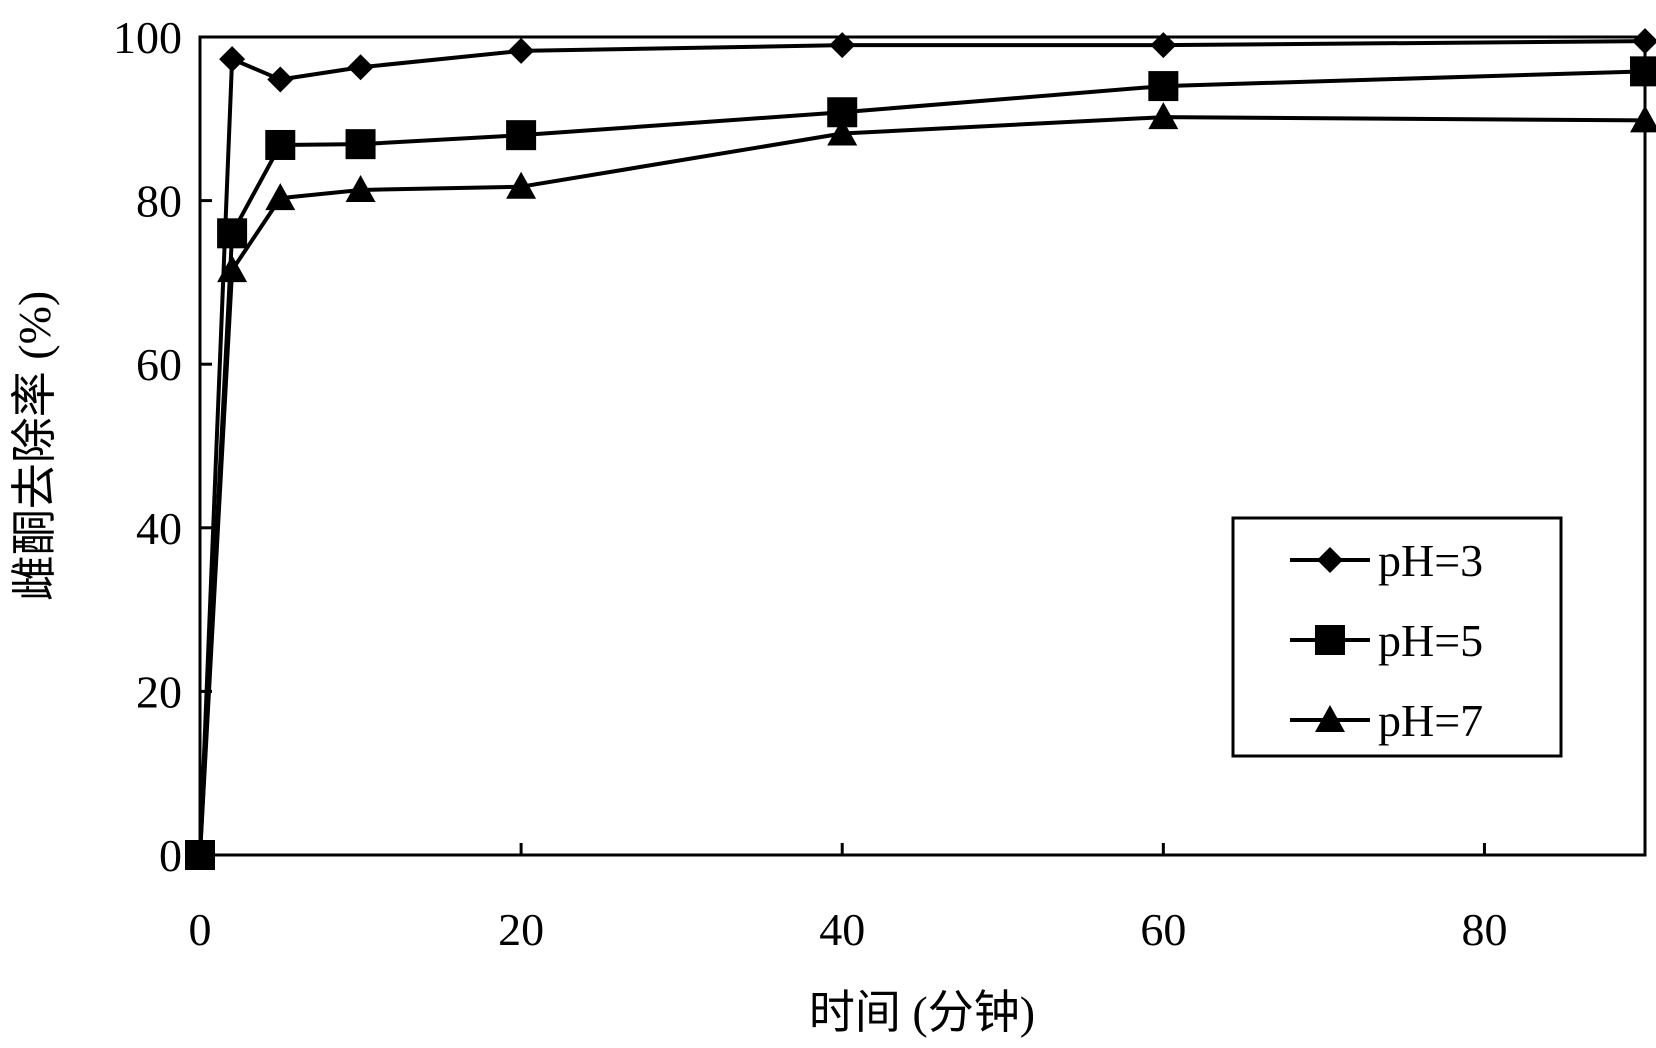 The width and height of the screenshot is (1656, 1048). I want to click on legend-box, so click(1397, 637).